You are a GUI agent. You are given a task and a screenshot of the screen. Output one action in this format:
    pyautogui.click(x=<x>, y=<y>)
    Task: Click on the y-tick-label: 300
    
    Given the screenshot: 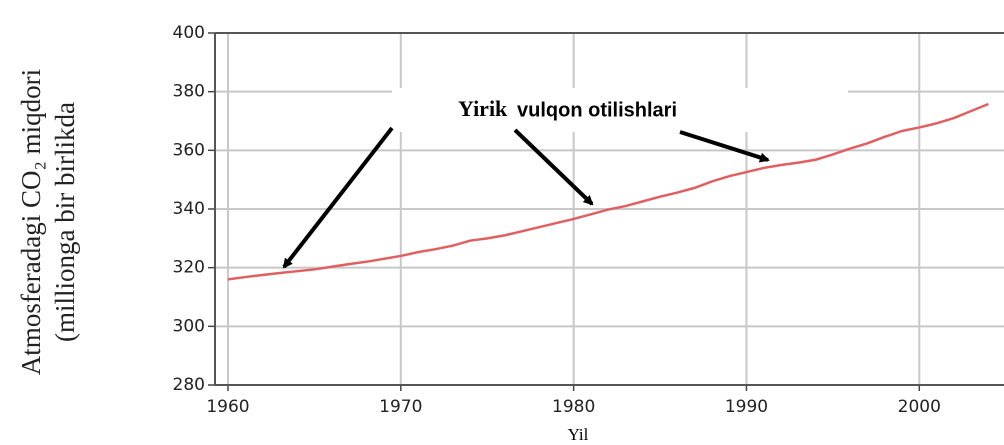 What is the action you would take?
    pyautogui.click(x=189, y=326)
    